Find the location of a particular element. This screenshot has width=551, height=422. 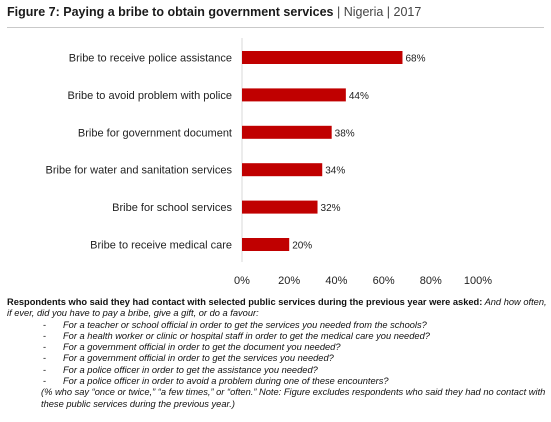

value-label: 44% is located at coordinates (359, 96).